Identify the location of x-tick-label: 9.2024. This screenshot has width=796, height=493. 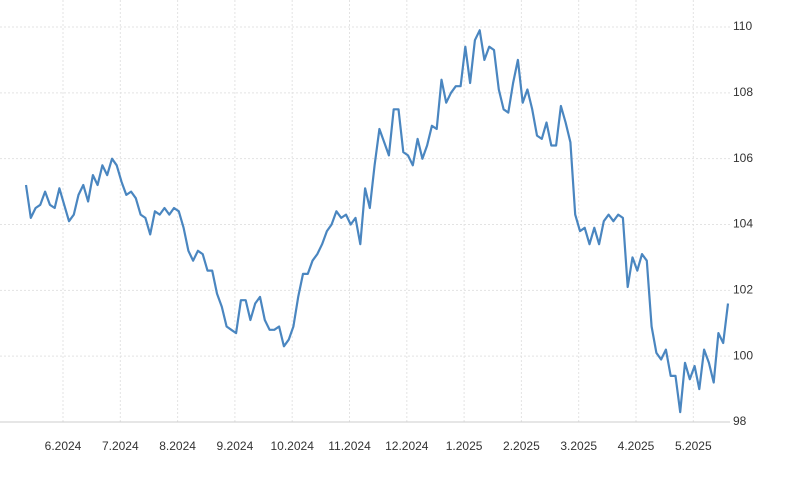
(235, 446).